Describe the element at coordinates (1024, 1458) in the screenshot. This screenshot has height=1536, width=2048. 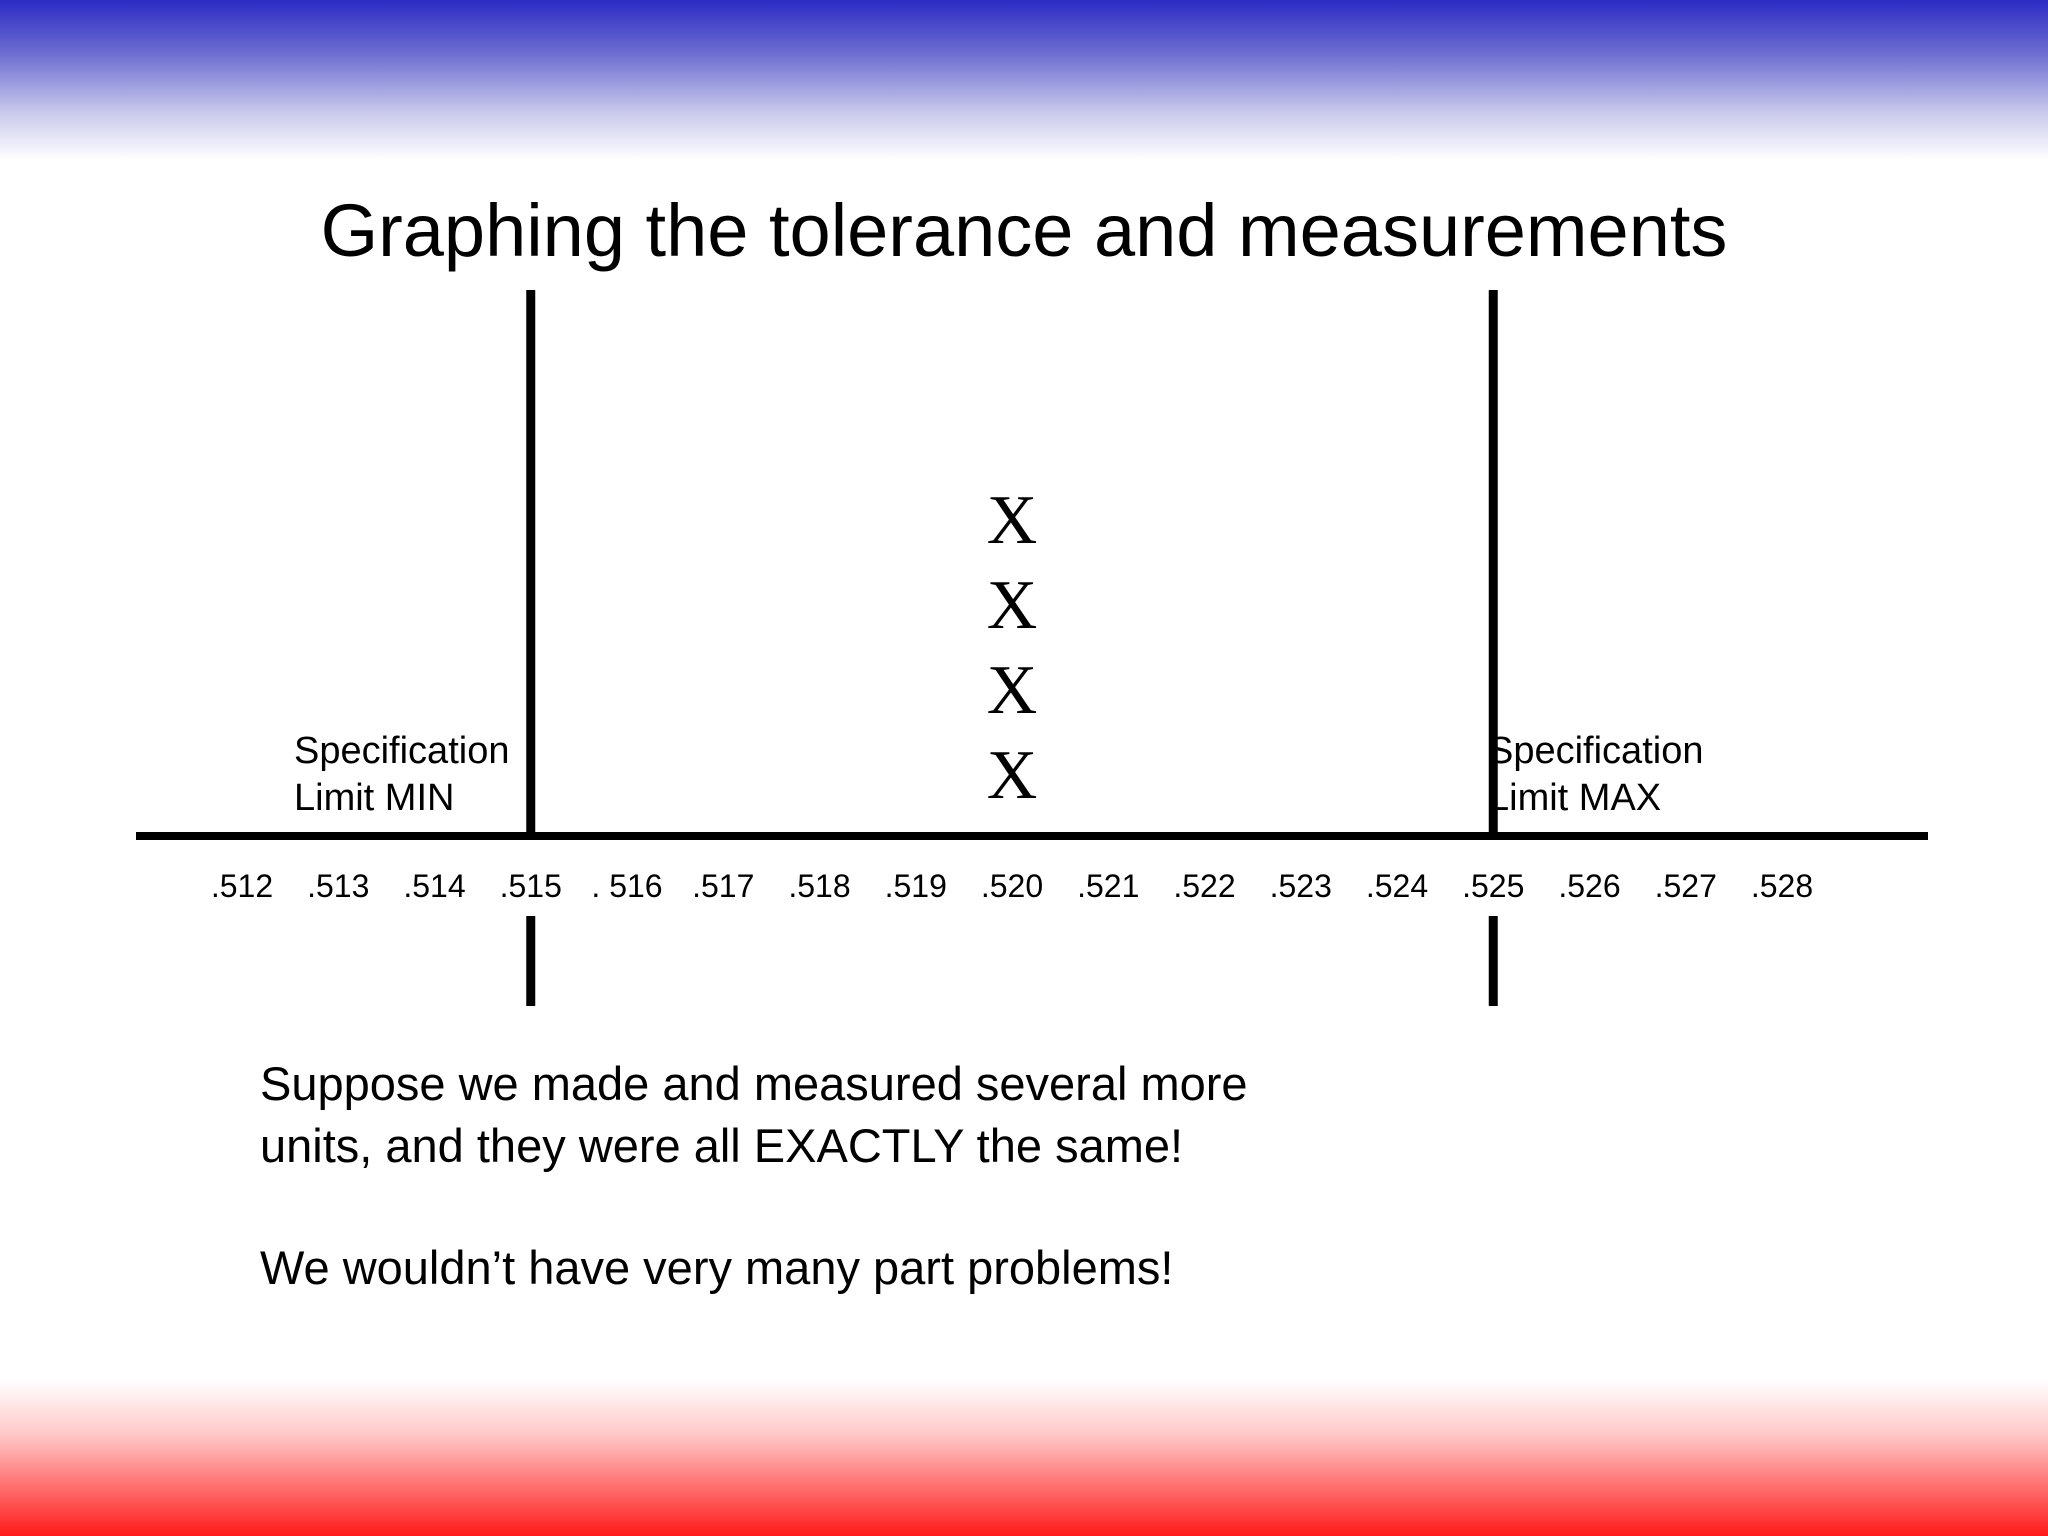
I see `bottom-gradient-band` at that location.